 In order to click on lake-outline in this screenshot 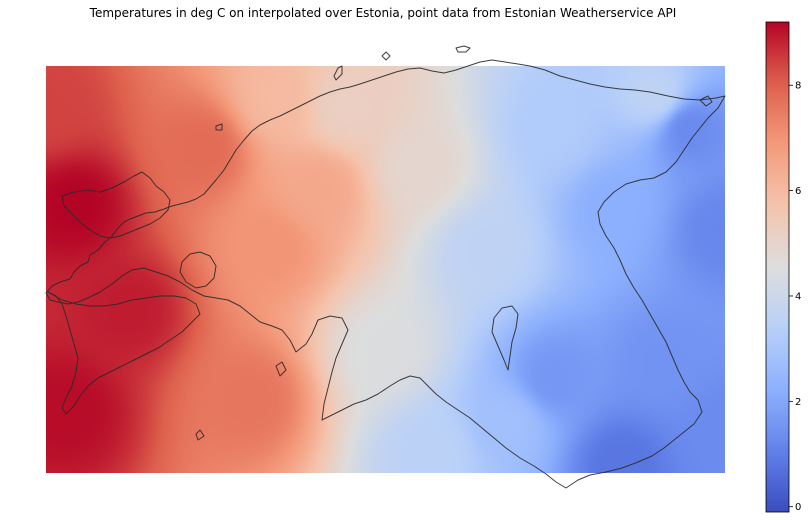, I will do `click(505, 338)`.